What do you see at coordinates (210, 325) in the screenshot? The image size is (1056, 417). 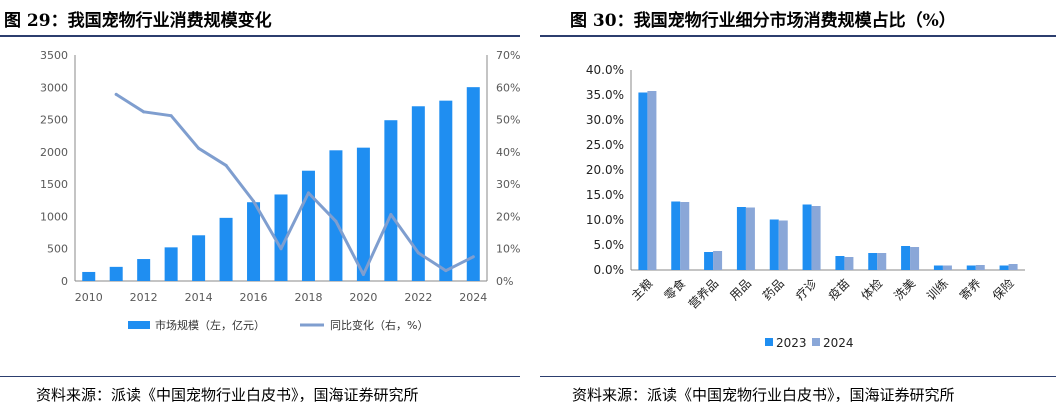 I see `legend-bar-label: 市场规模（左，亿元）` at bounding box center [210, 325].